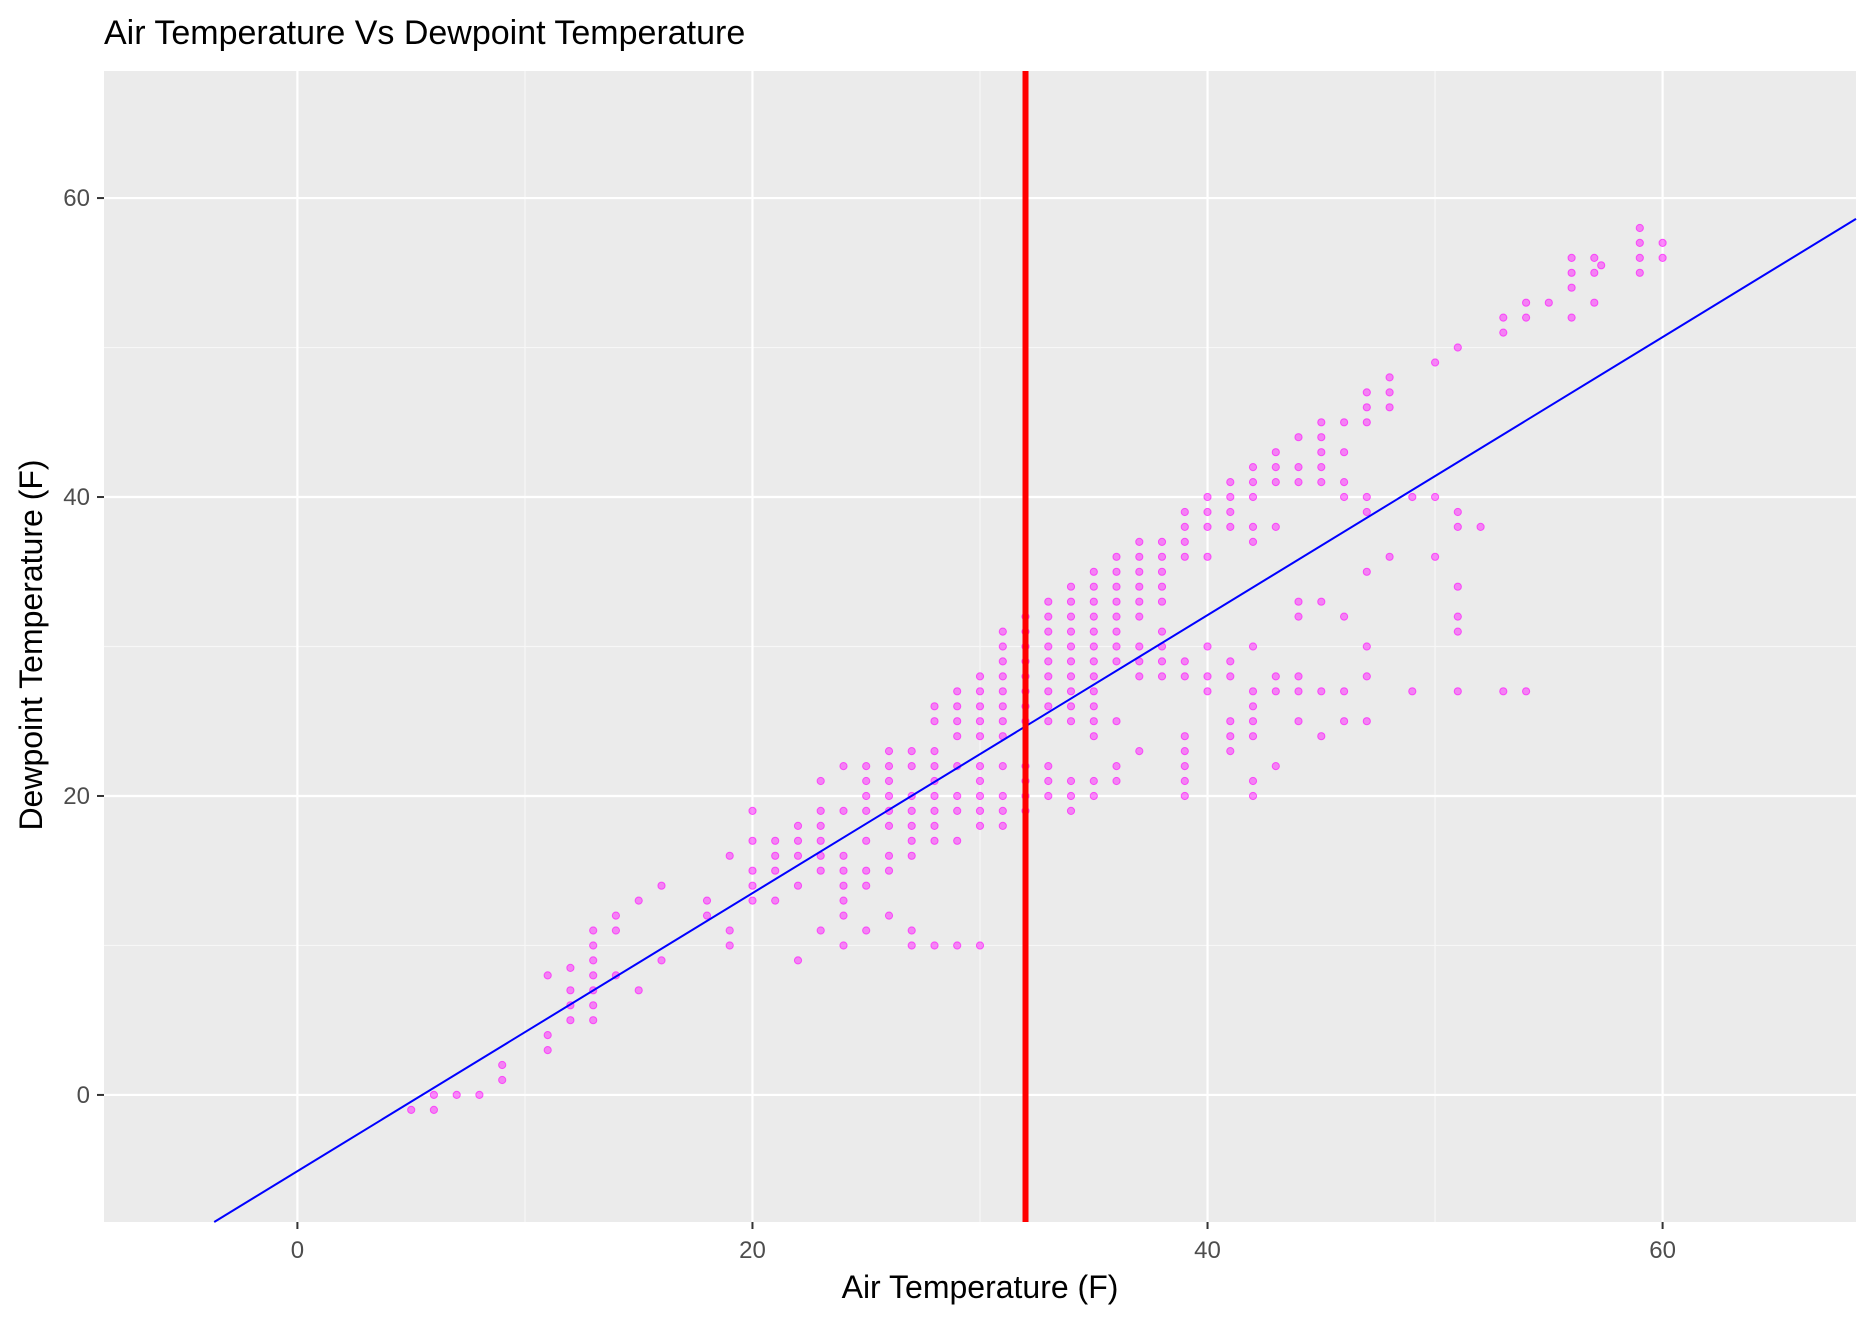  I want to click on x-axis-title: Air Temperature (F), so click(980, 1287).